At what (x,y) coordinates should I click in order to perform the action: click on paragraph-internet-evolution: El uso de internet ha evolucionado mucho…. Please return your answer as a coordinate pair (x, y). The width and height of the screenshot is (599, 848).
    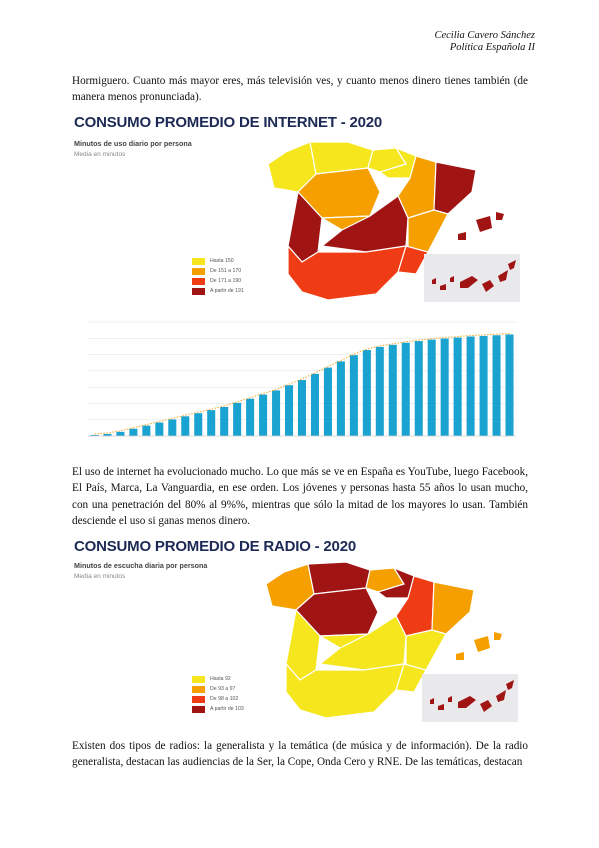
    Looking at the image, I should click on (300, 497).